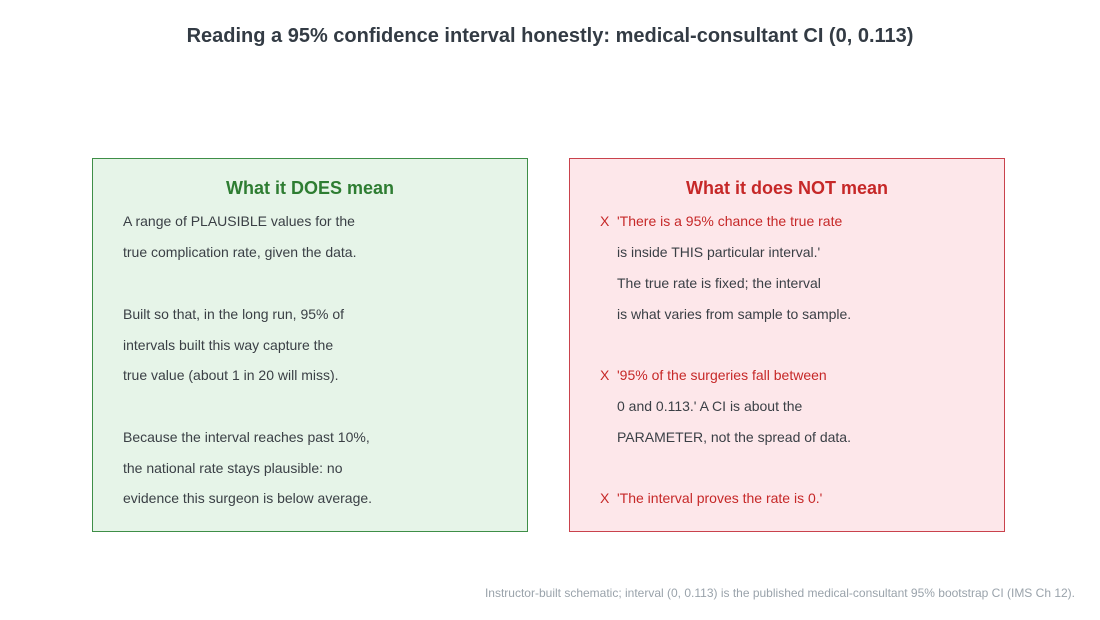  I want to click on does-line: A range of PLAUSIBLE values for the, so click(239, 221).